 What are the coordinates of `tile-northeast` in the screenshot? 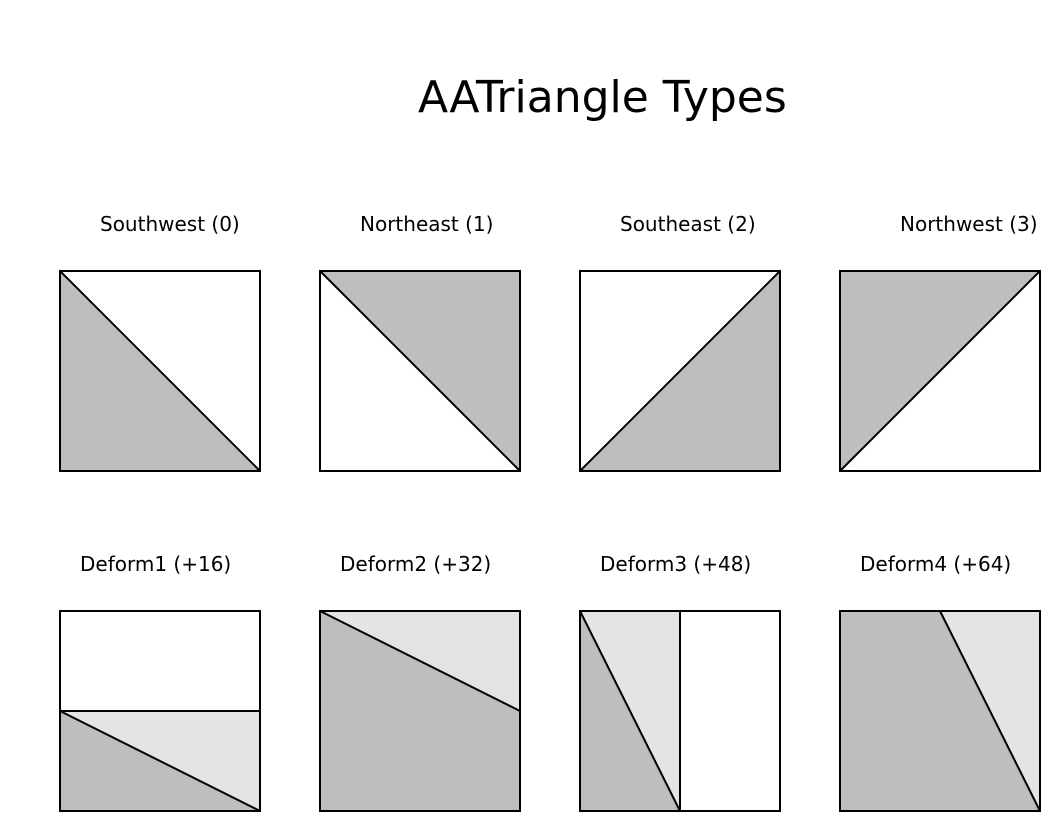 It's located at (420, 371).